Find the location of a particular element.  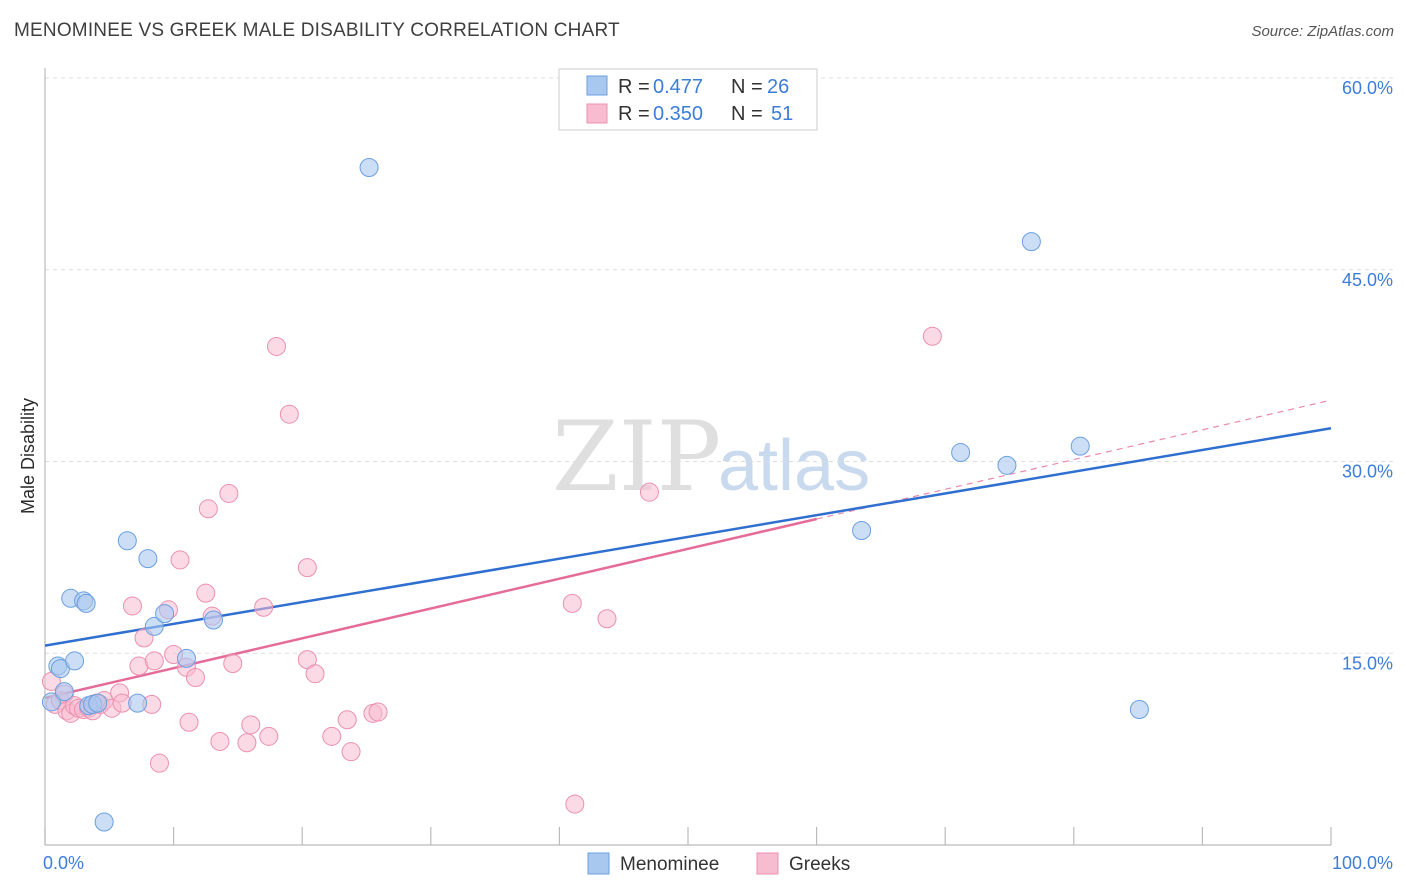

y-tick-label: 45.0% is located at coordinates (1367, 280).